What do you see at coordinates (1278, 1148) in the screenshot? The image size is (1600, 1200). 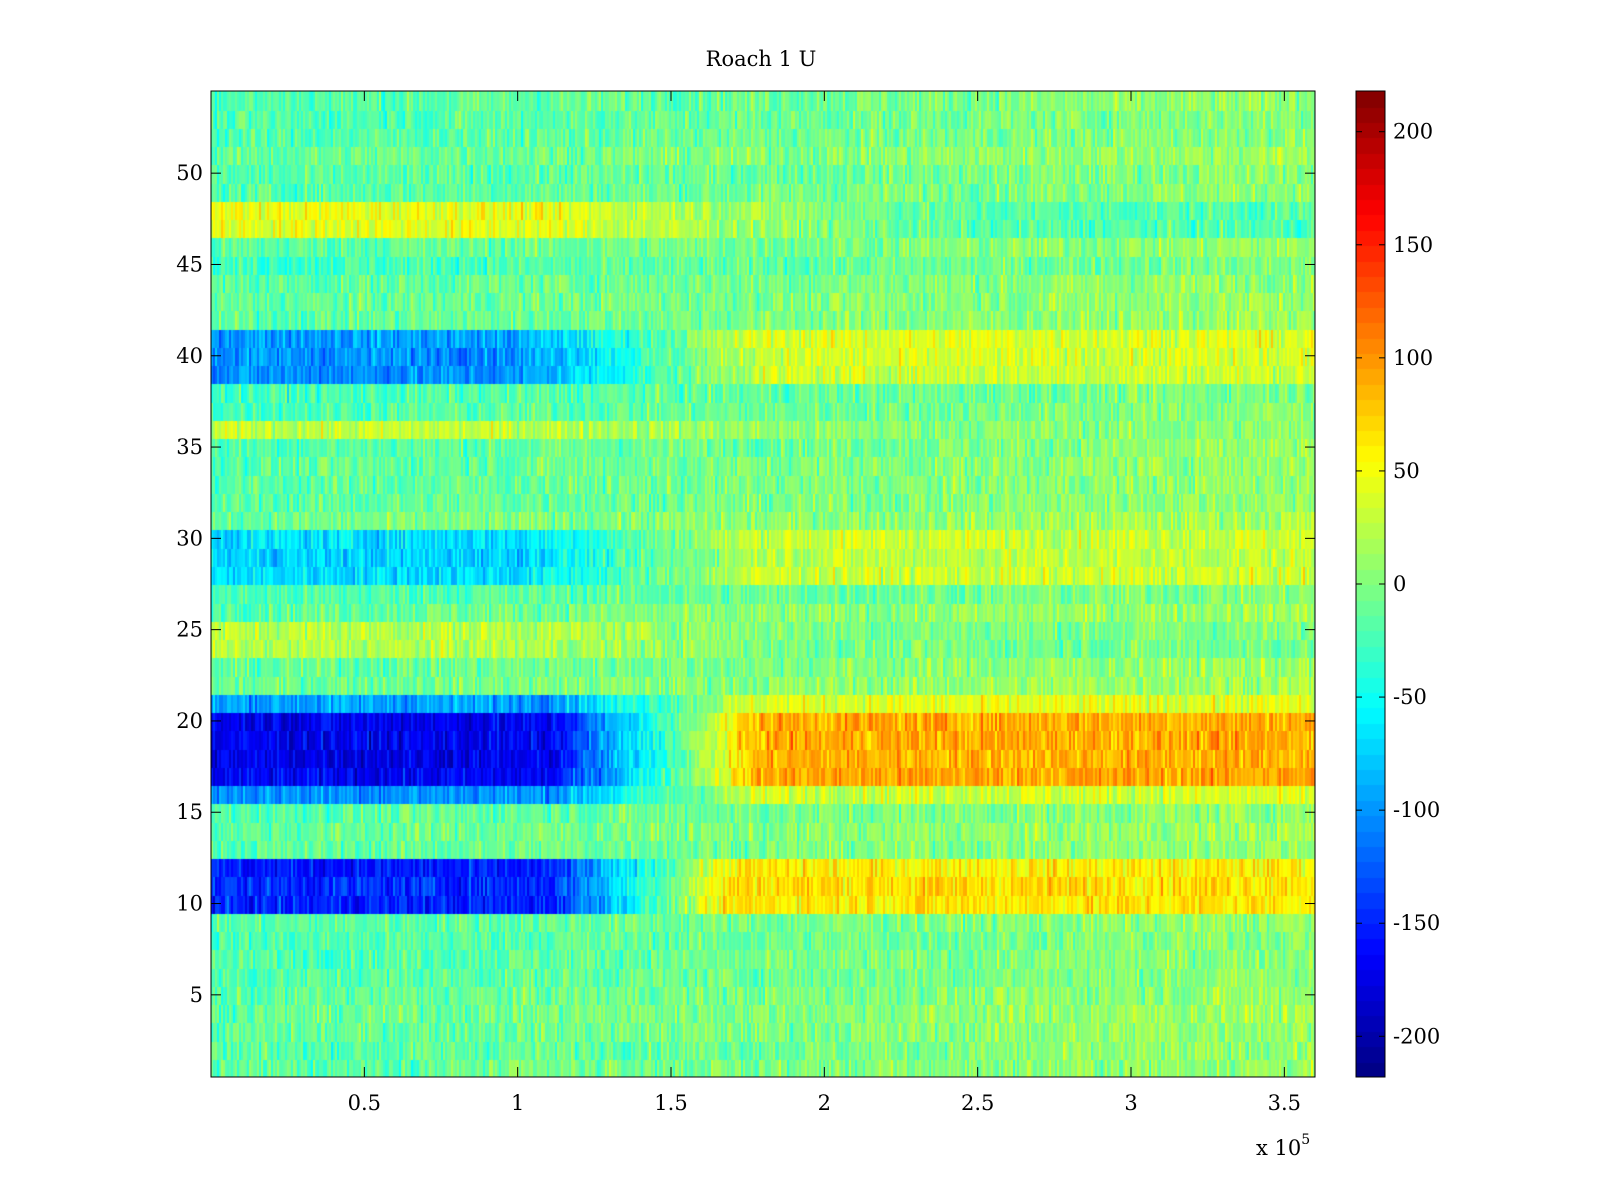 I see `x-multiplier-base: x 10` at bounding box center [1278, 1148].